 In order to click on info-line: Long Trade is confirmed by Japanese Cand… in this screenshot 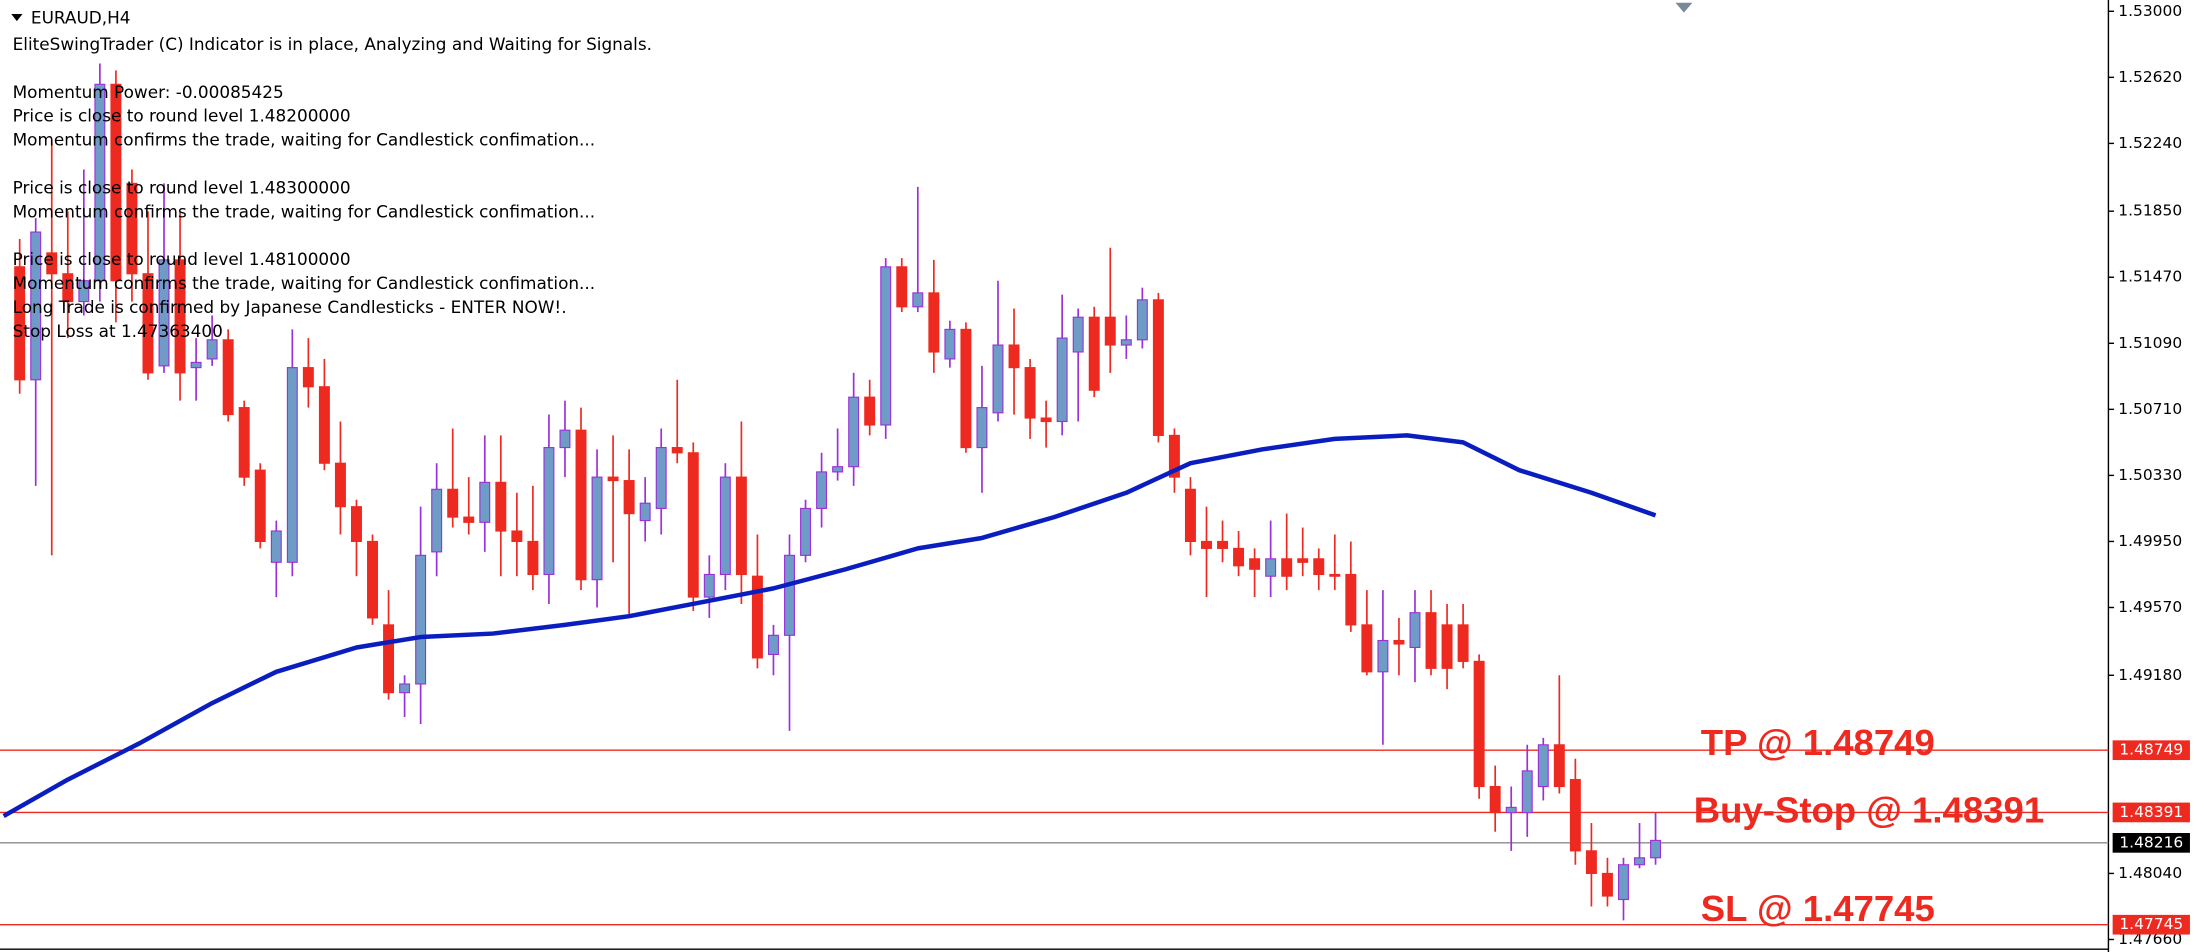, I will do `click(290, 307)`.